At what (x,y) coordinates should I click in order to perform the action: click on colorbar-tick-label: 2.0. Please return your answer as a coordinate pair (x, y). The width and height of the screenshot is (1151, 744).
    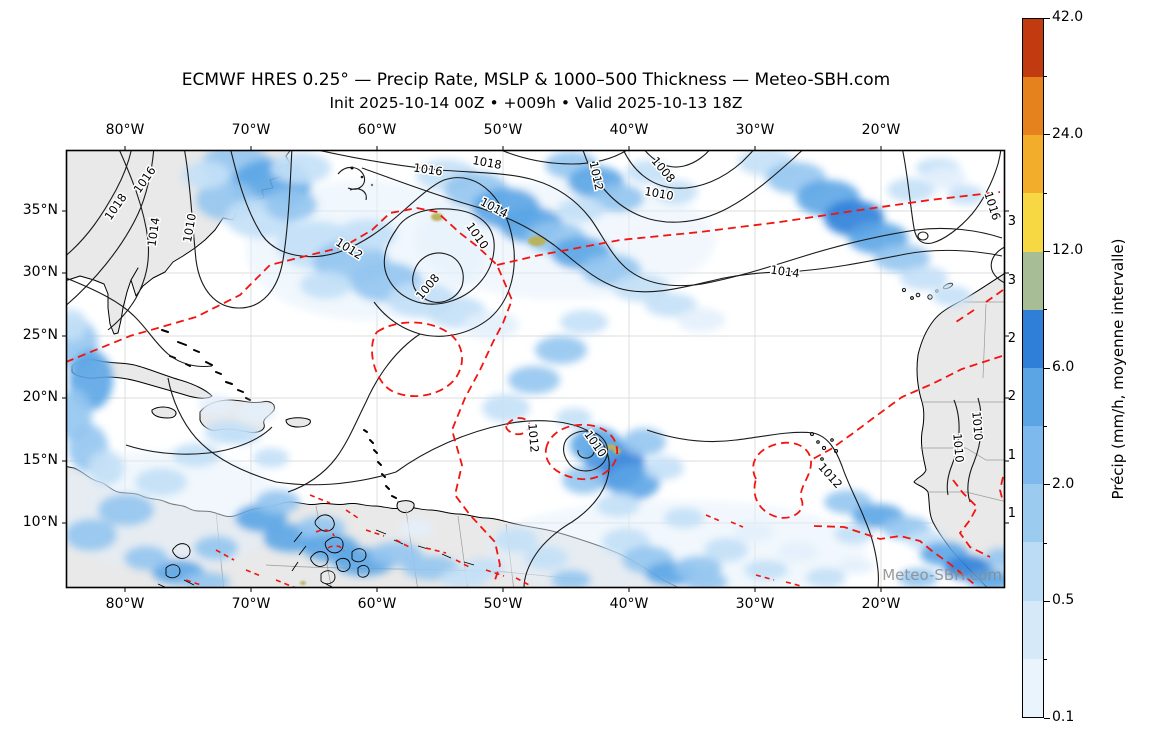
    Looking at the image, I should click on (1063, 483).